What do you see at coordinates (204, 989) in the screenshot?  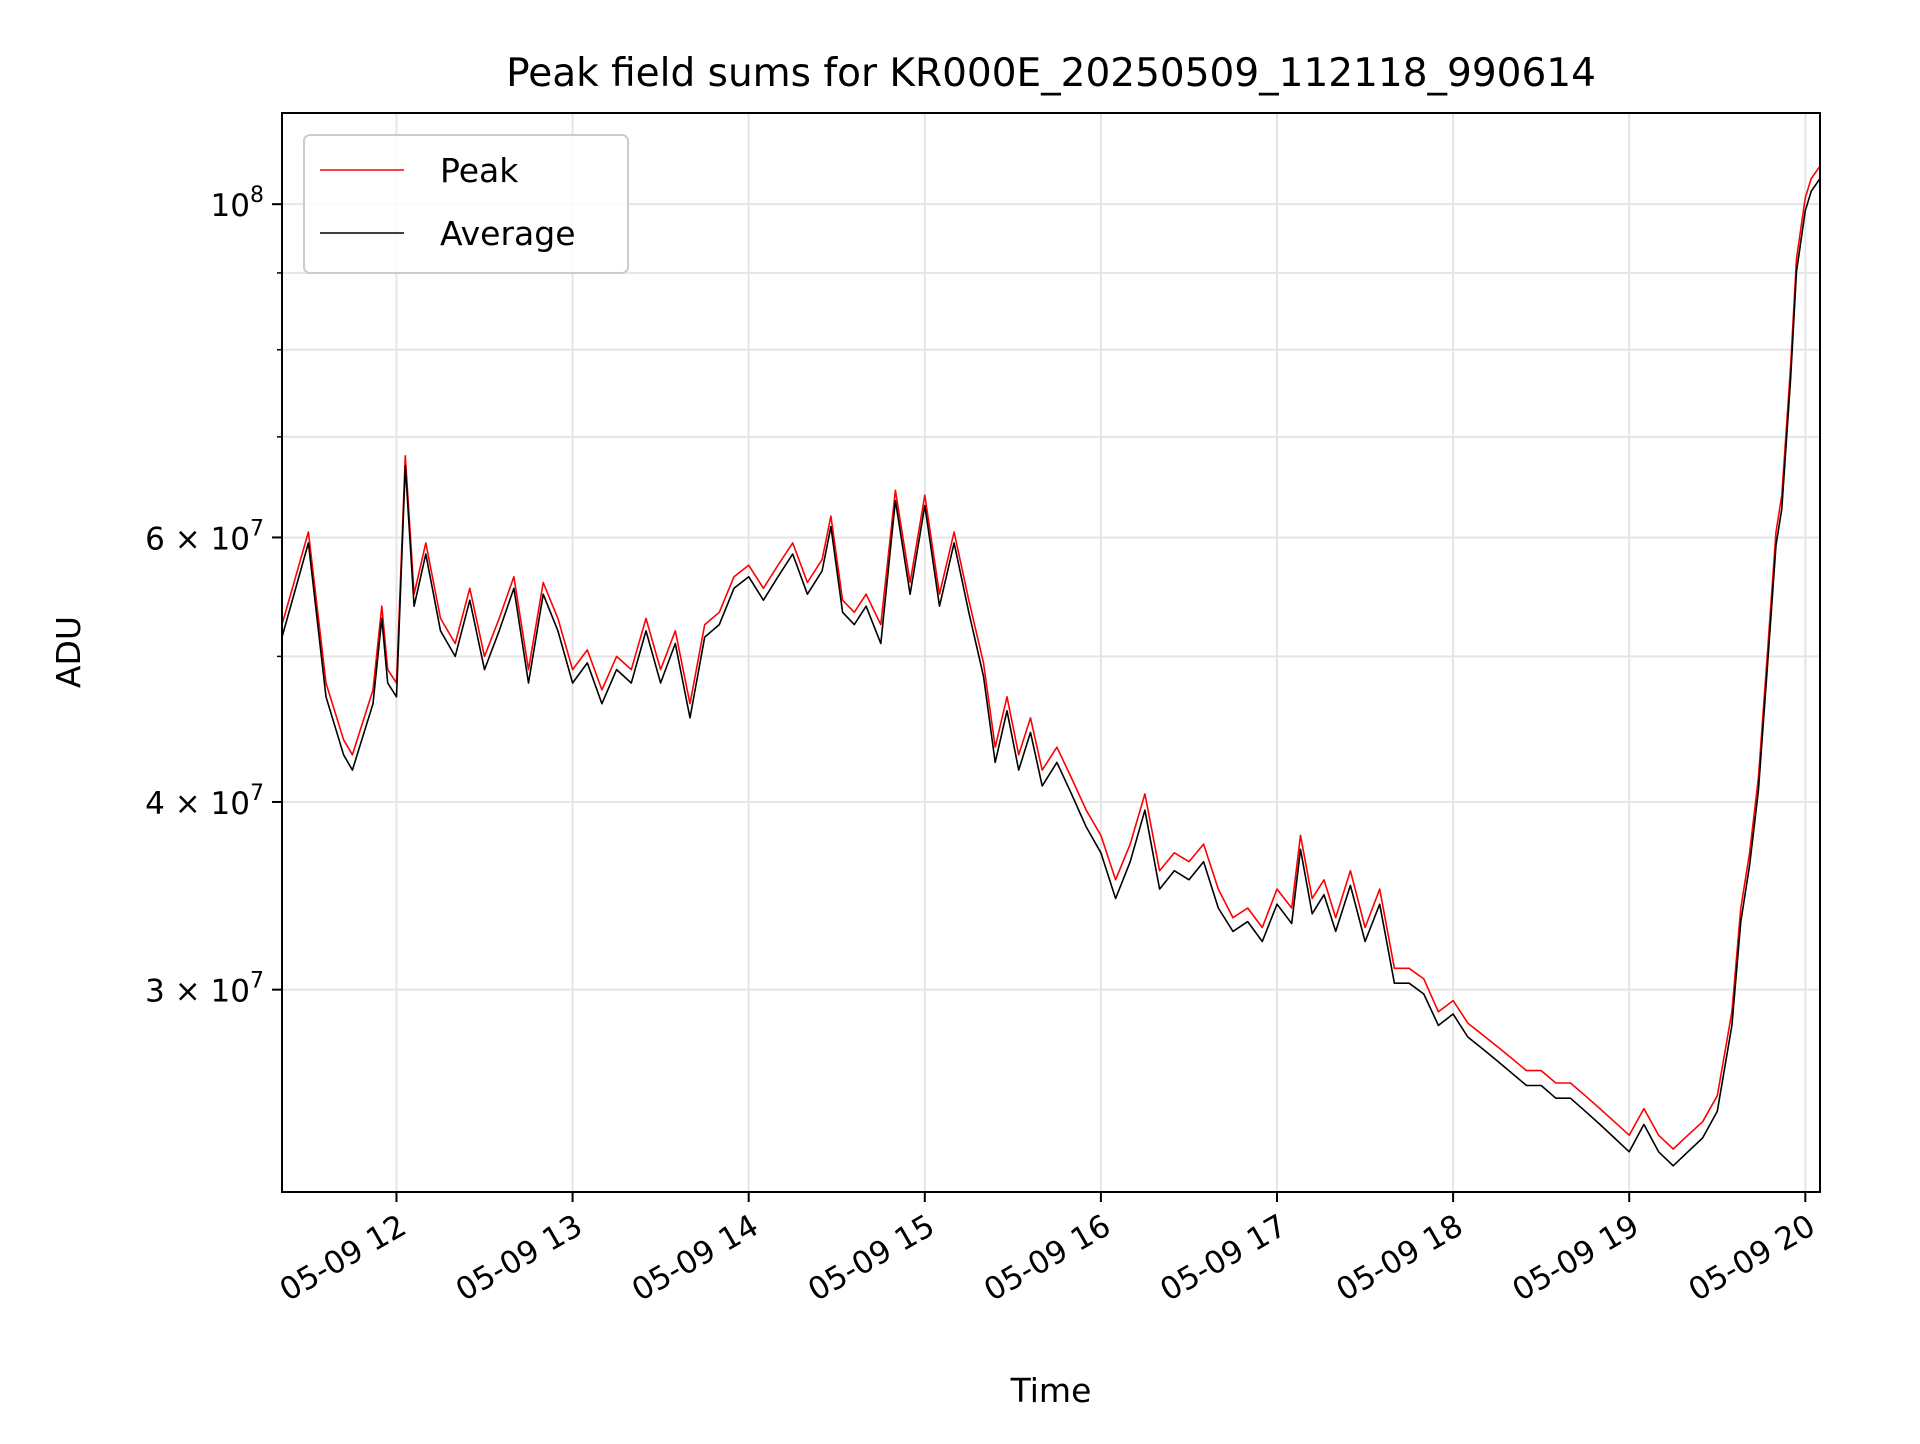 I see `y-tick-label: 3 × 107` at bounding box center [204, 989].